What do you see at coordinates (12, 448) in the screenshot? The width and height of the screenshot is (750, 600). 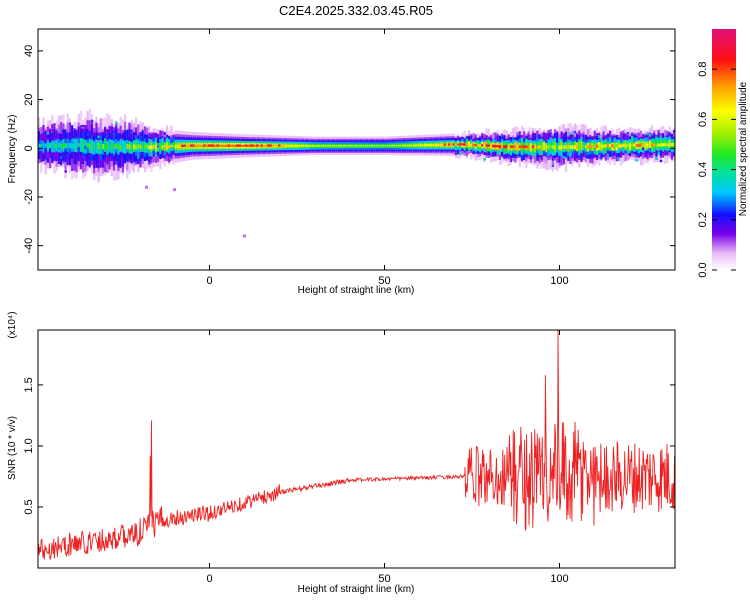 I see `snr-y-label: SNR (10 * v/v)` at bounding box center [12, 448].